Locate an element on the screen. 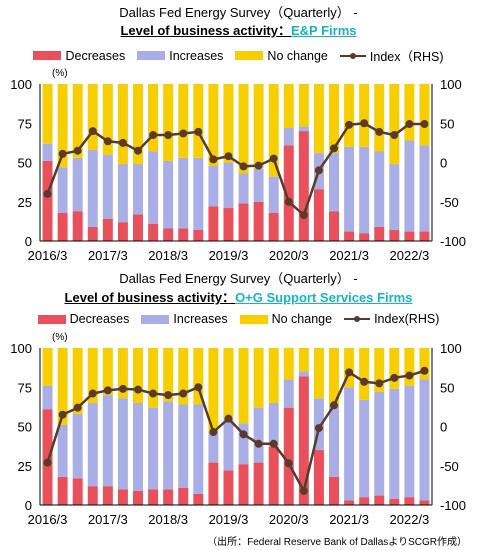 The height and width of the screenshot is (550, 477). legend2-increases-swatch is located at coordinates (155, 319).